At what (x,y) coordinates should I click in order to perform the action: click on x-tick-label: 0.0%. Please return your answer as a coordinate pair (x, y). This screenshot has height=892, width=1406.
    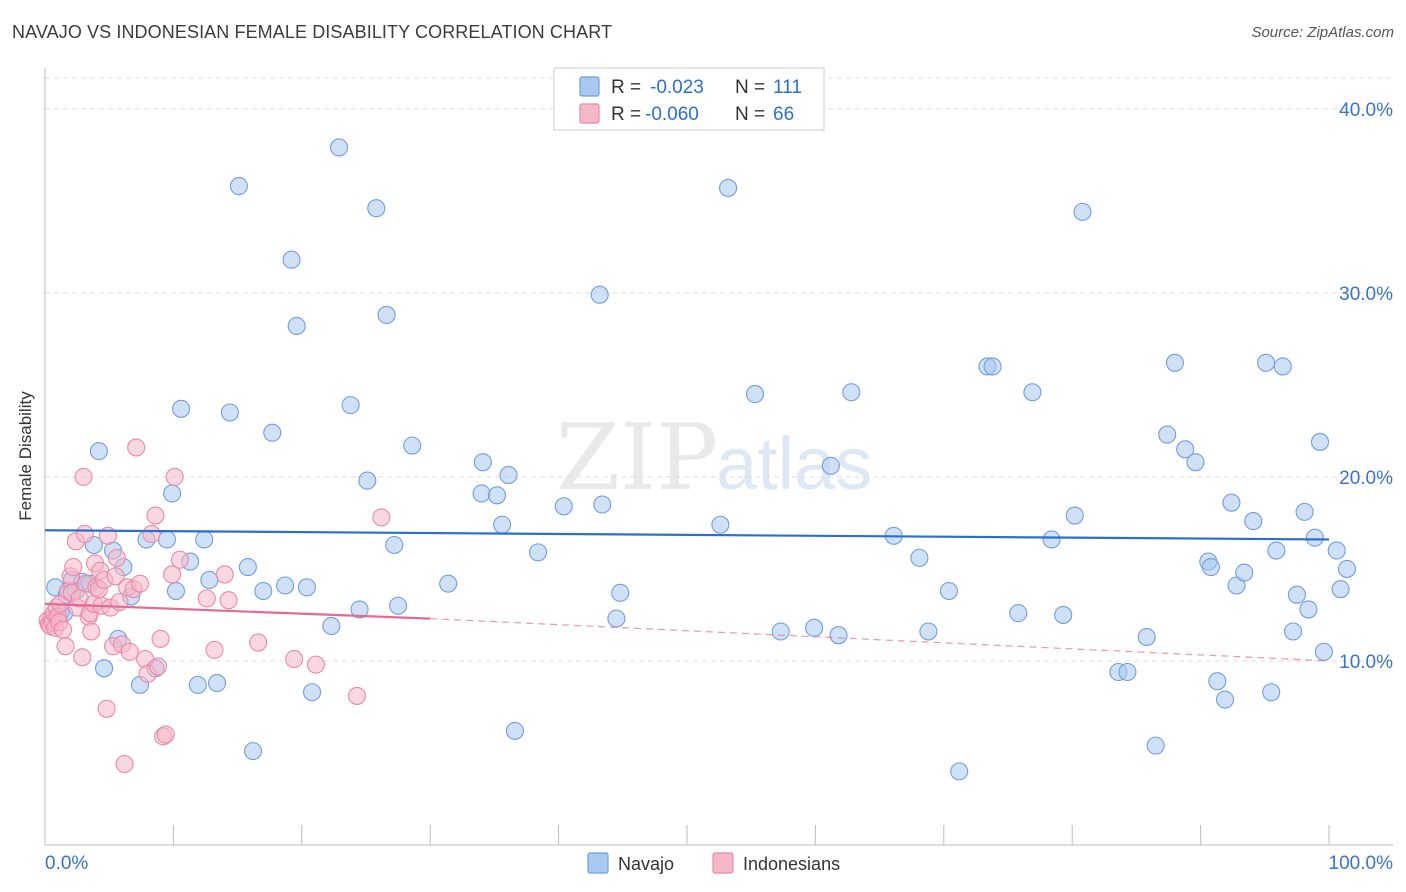
    Looking at the image, I should click on (66, 863).